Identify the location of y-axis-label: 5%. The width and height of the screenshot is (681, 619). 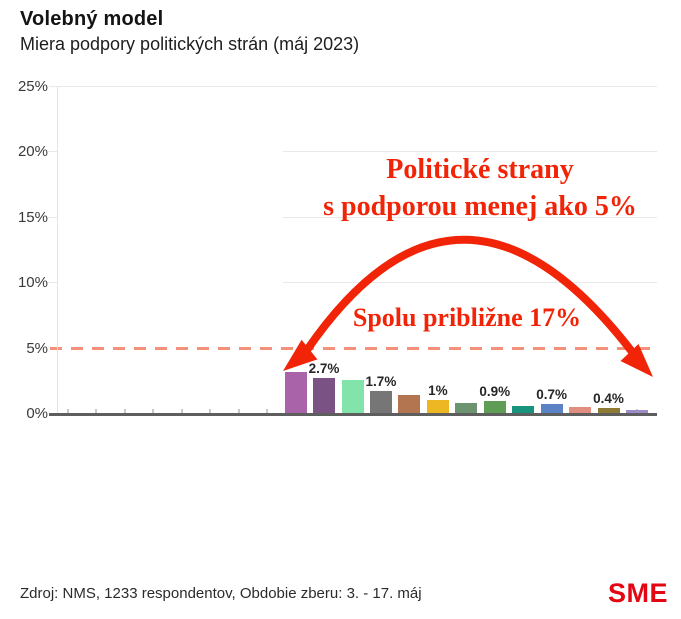
(37, 348).